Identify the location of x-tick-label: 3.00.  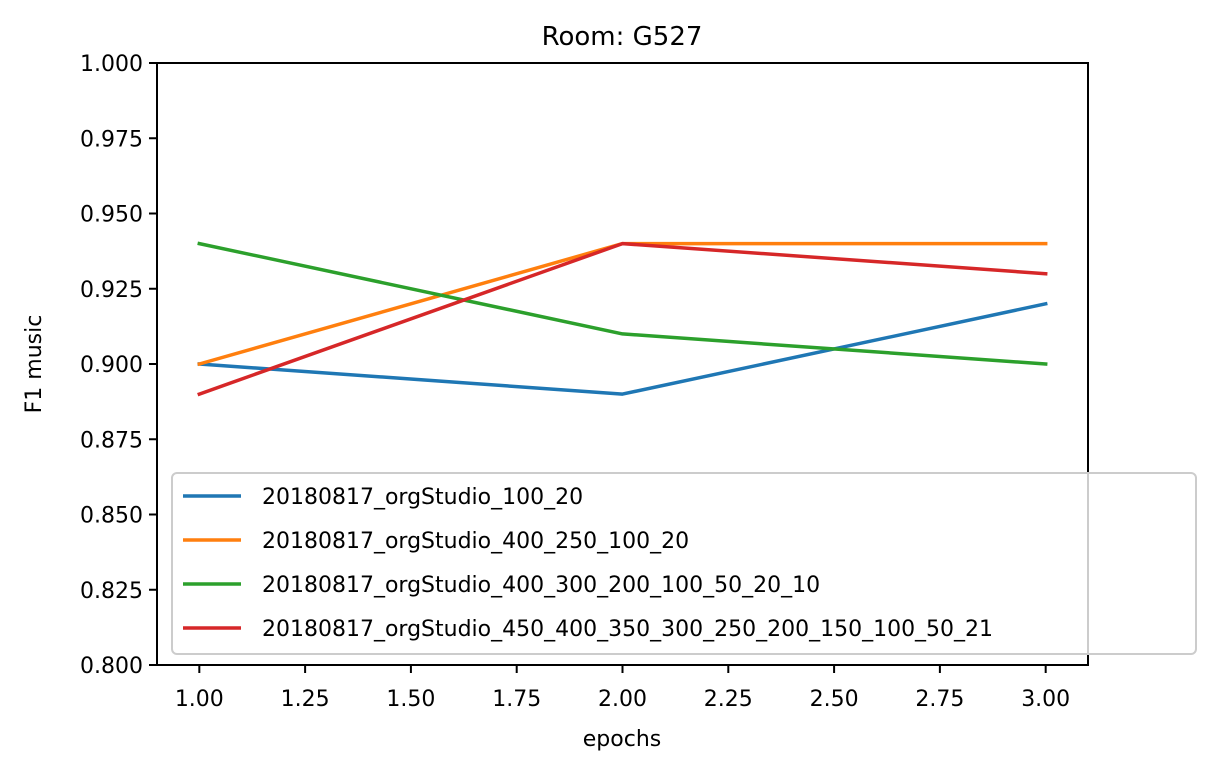
(1045, 699).